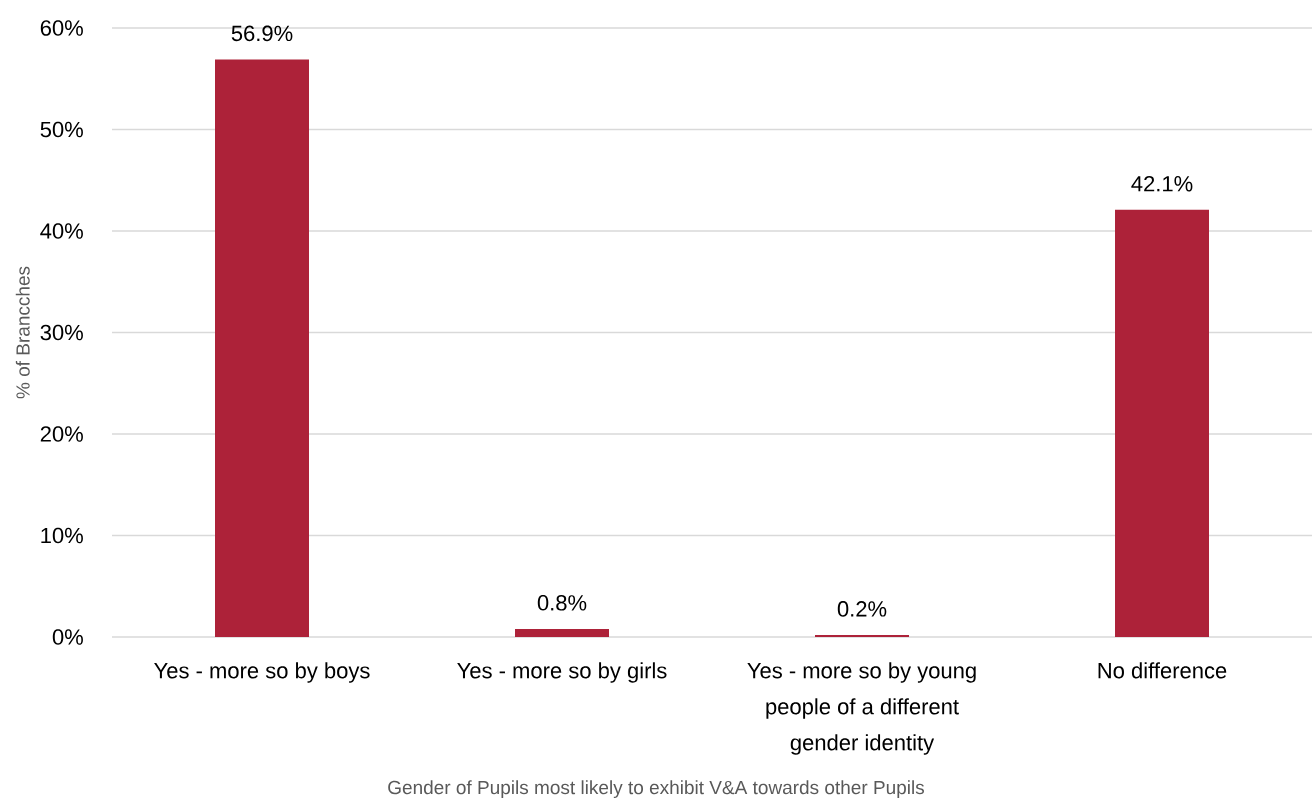  I want to click on data-label: 0.2%, so click(862, 609).